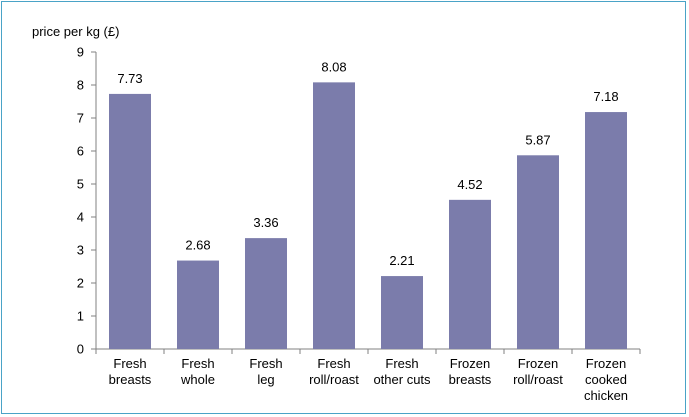 The width and height of the screenshot is (689, 417). I want to click on category-label: other cuts, so click(402, 379).